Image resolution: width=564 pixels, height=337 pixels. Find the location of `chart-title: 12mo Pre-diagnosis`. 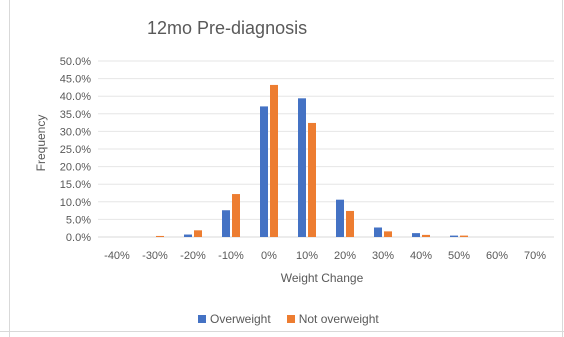

chart-title: 12mo Pre-diagnosis is located at coordinates (227, 28).